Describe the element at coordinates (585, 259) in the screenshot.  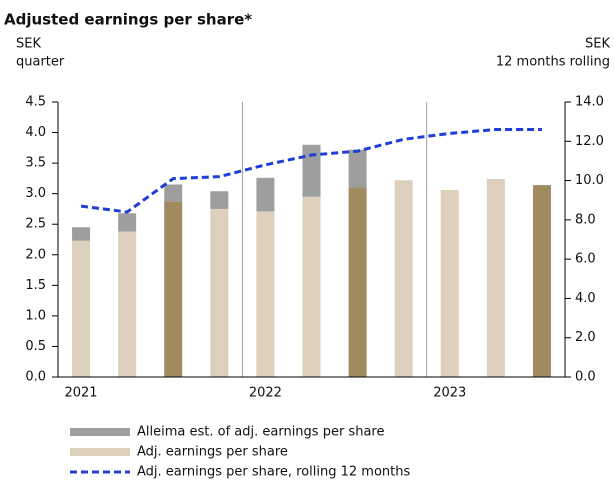
I see `y2-tick-label: 6.0` at that location.